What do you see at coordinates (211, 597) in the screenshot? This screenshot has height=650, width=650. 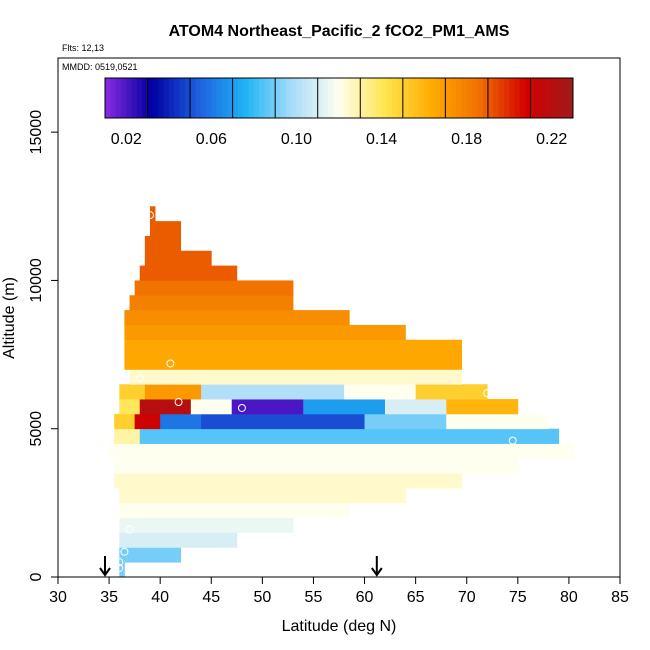 I see `x-tick-label: 45` at bounding box center [211, 597].